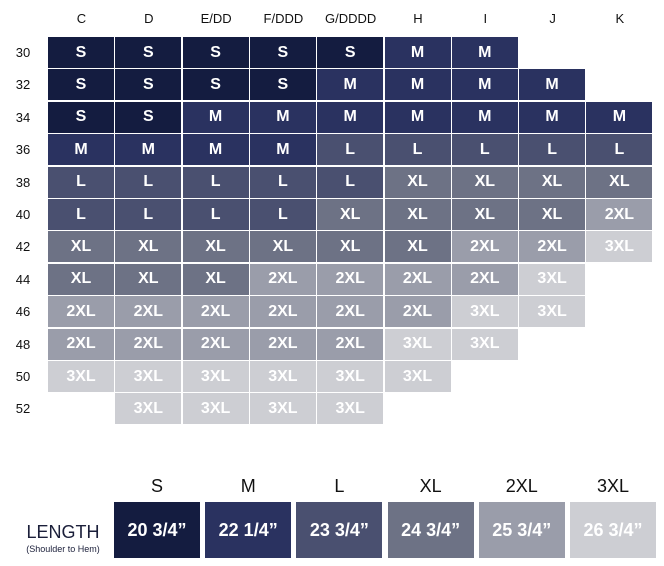 The image size is (664, 566). Describe the element at coordinates (23, 247) in the screenshot. I see `row-header: 42` at that location.